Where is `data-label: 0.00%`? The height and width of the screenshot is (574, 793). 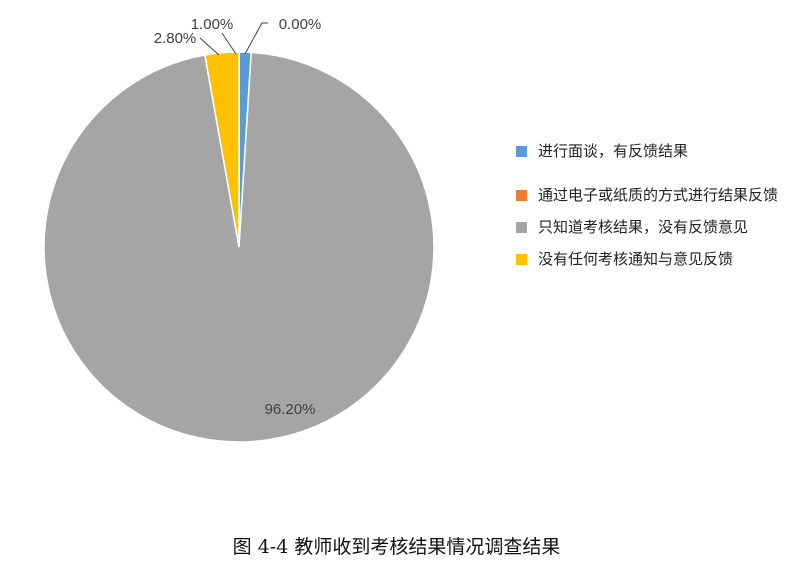
data-label: 0.00% is located at coordinates (300, 24).